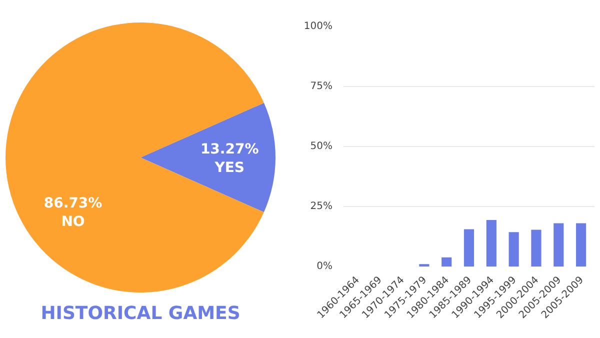 This screenshot has height=338, width=600. Describe the element at coordinates (229, 168) in the screenshot. I see `slice-label: YES` at that location.